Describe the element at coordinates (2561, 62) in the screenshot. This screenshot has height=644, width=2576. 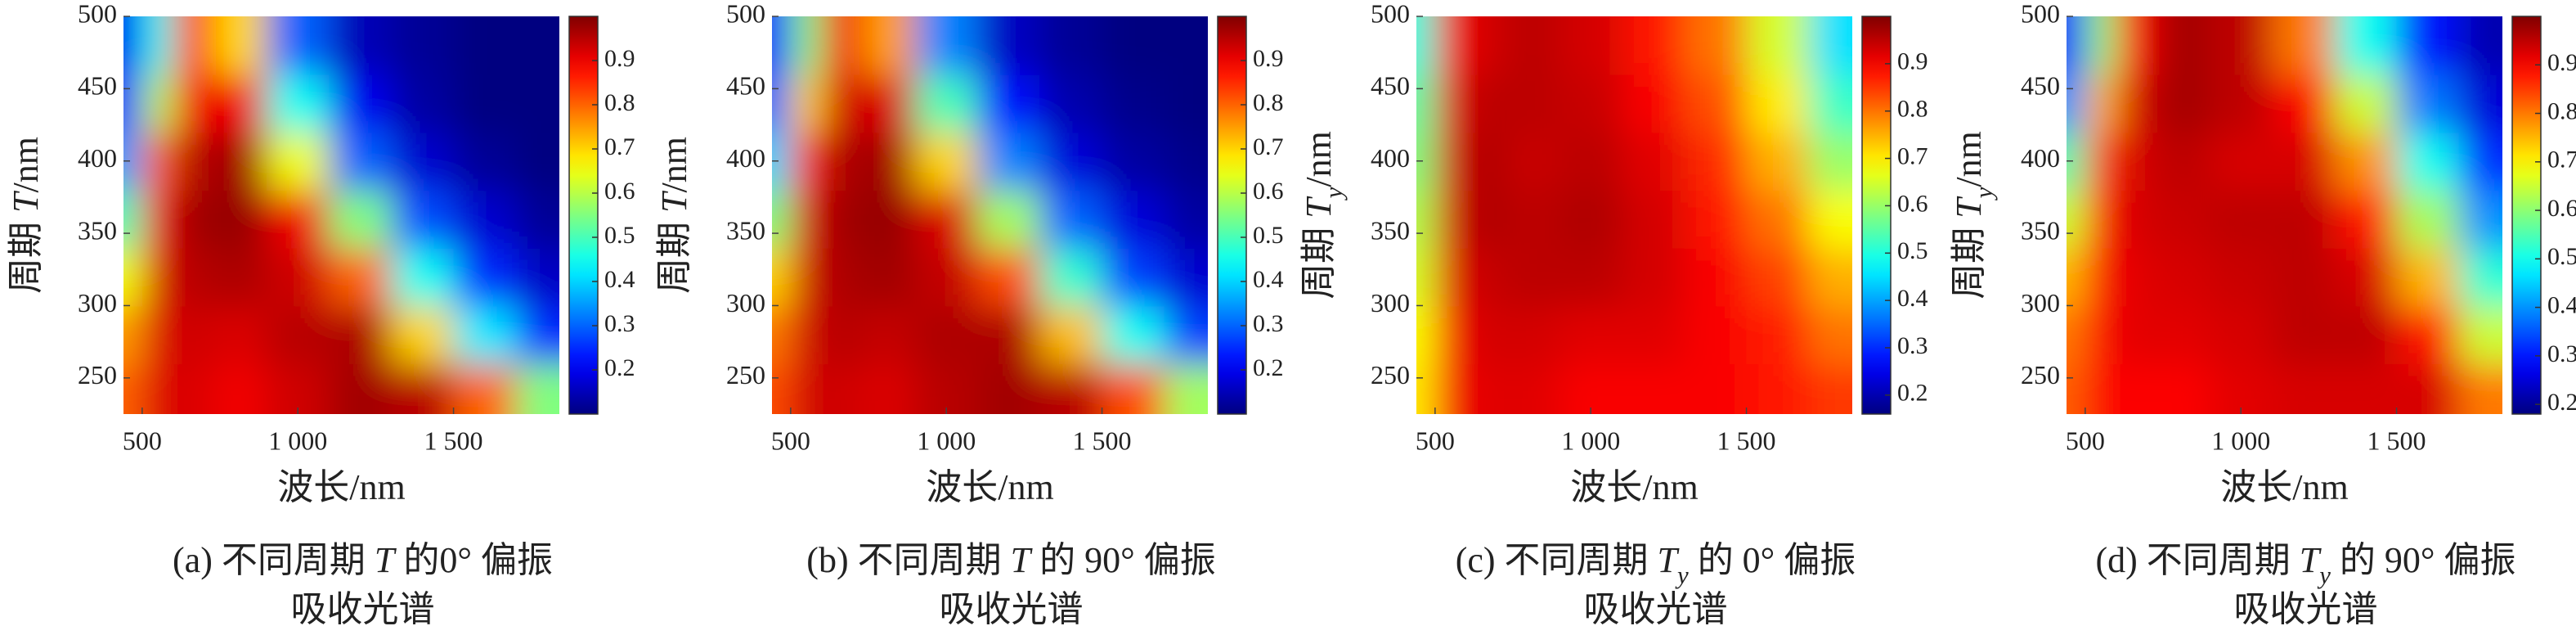
I see `colorbar-tick-label: 0.9` at that location.